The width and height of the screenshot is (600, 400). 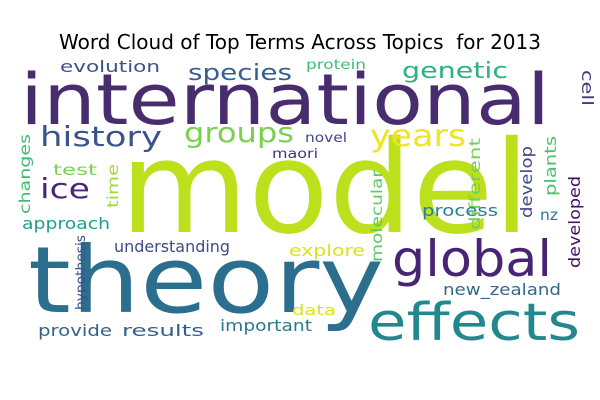 What do you see at coordinates (75, 170) in the screenshot?
I see `word-test: test` at bounding box center [75, 170].